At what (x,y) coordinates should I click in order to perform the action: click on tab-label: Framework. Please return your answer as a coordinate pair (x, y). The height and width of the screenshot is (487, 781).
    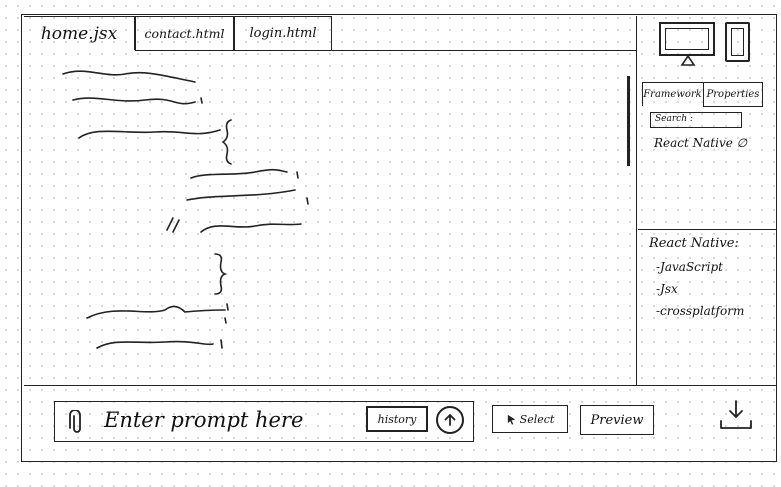
    Looking at the image, I should click on (672, 94).